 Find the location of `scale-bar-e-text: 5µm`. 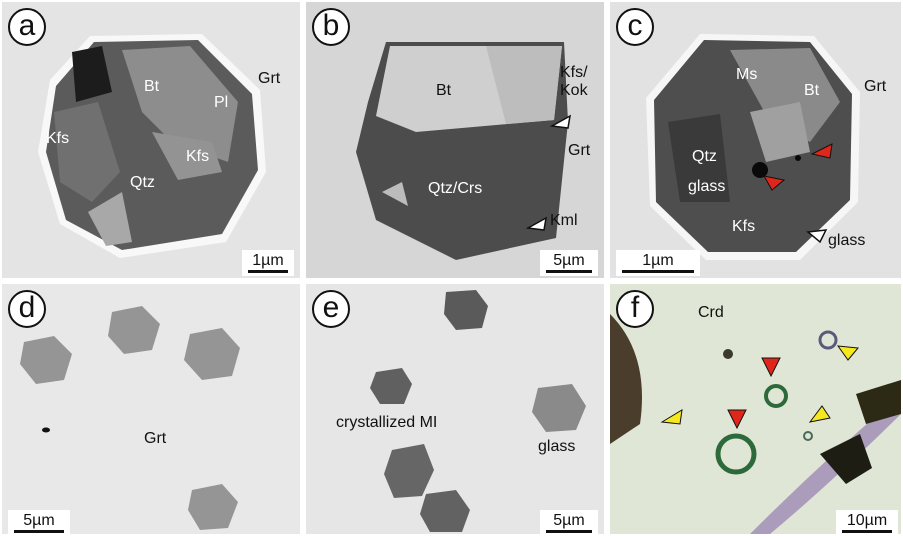

scale-bar-e-text: 5µm is located at coordinates (569, 520).